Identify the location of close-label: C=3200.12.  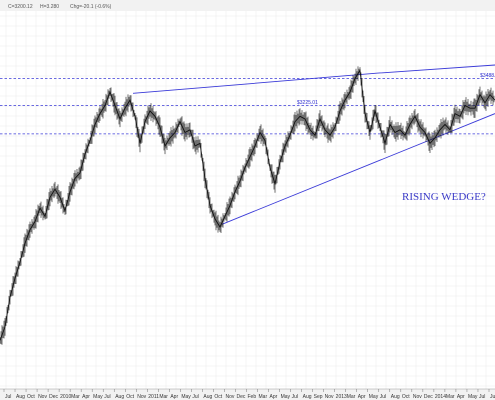
(20, 7).